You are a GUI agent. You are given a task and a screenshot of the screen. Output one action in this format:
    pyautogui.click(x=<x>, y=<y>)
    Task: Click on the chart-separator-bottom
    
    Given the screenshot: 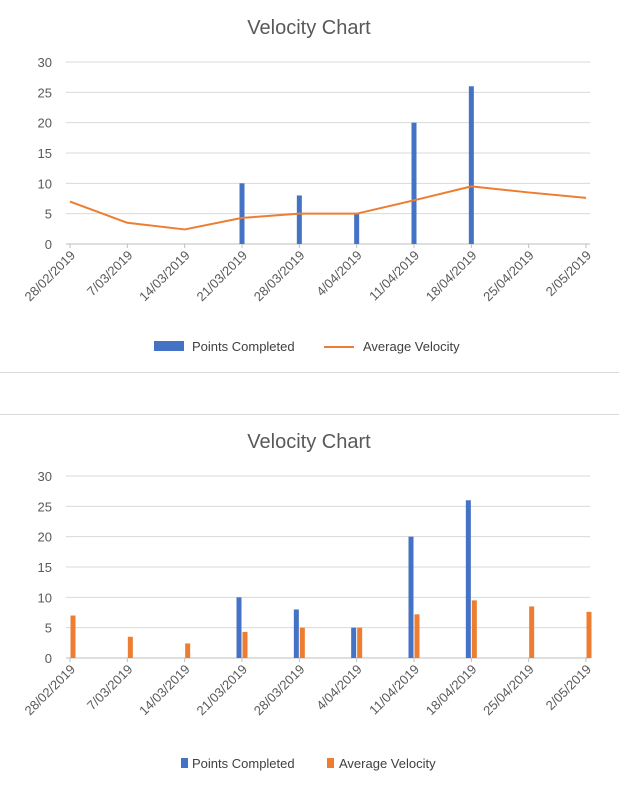 What is the action you would take?
    pyautogui.click(x=309, y=414)
    